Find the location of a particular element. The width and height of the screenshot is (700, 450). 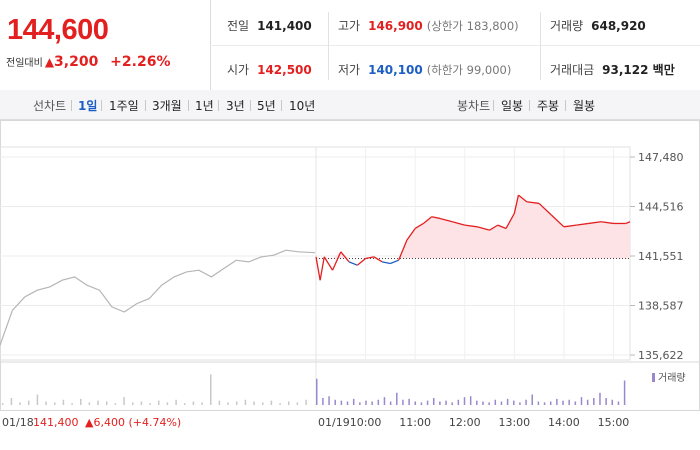

x-tick-label: 11:00 is located at coordinates (415, 422).